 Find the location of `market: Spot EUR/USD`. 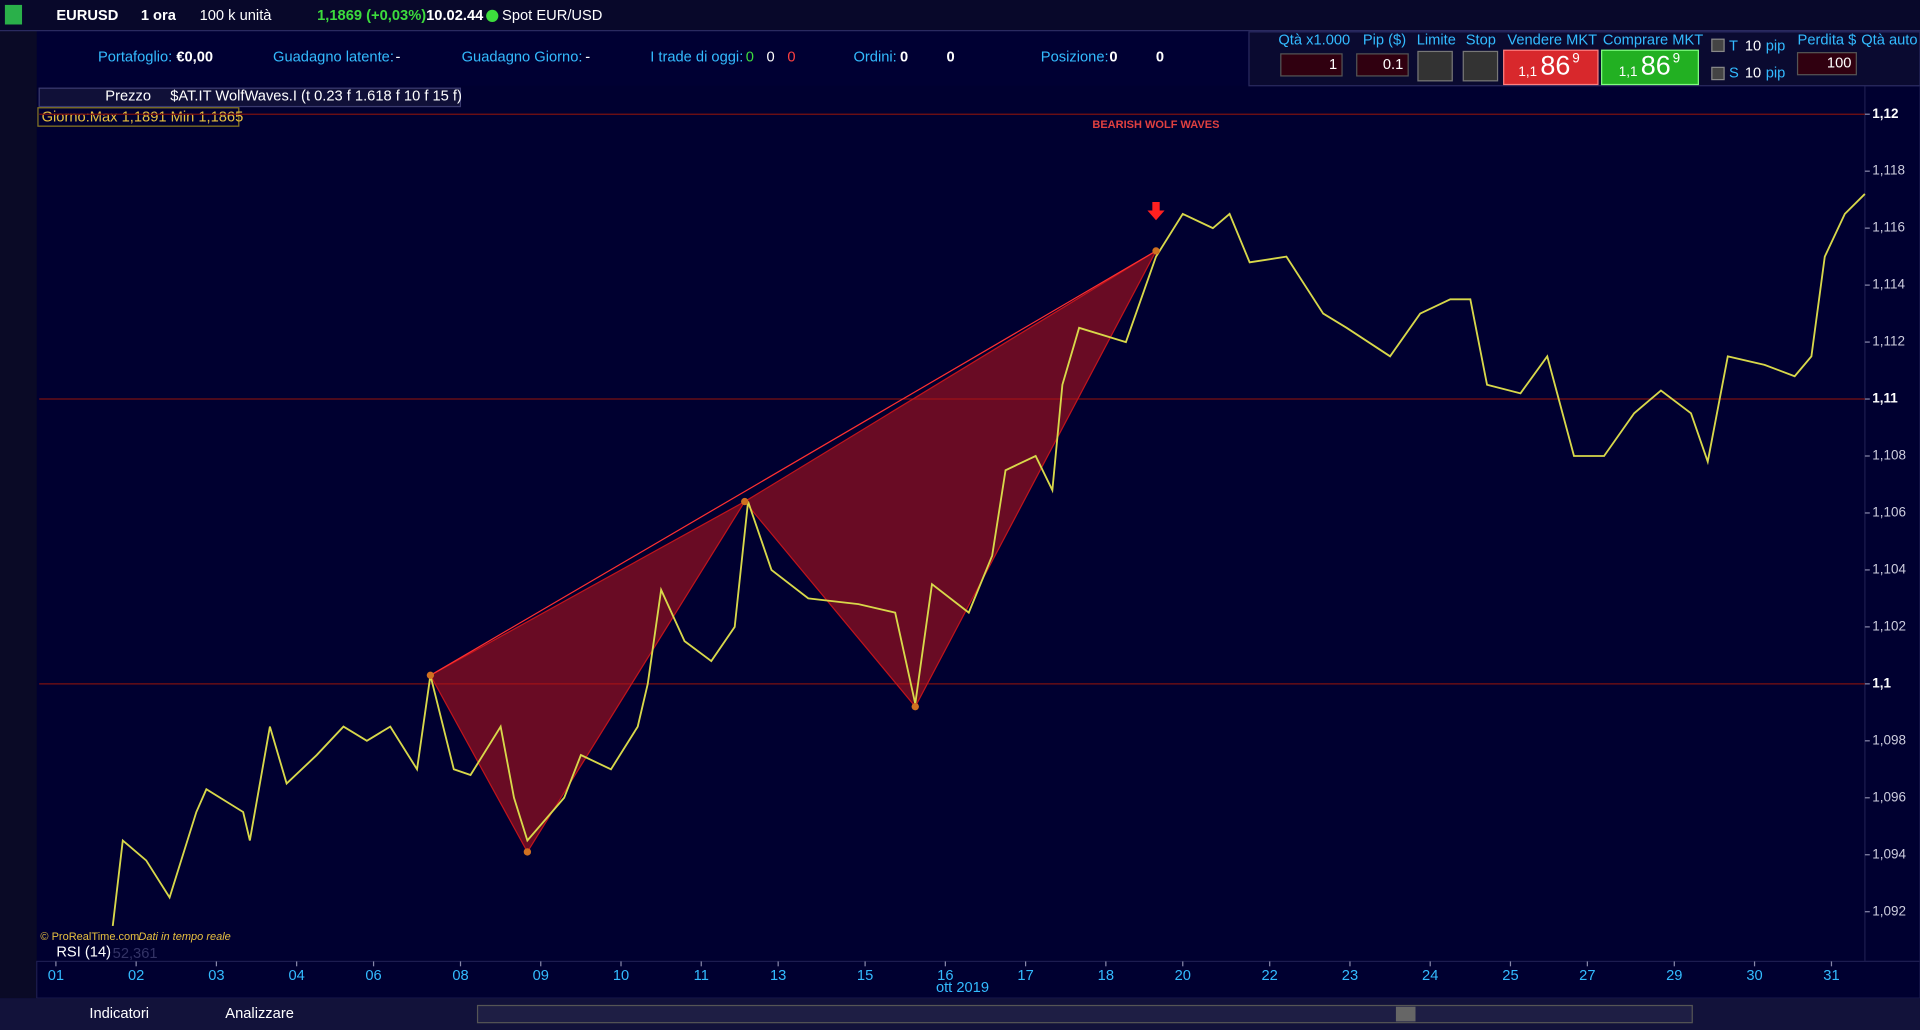

market: Spot EUR/USD is located at coordinates (552, 16).